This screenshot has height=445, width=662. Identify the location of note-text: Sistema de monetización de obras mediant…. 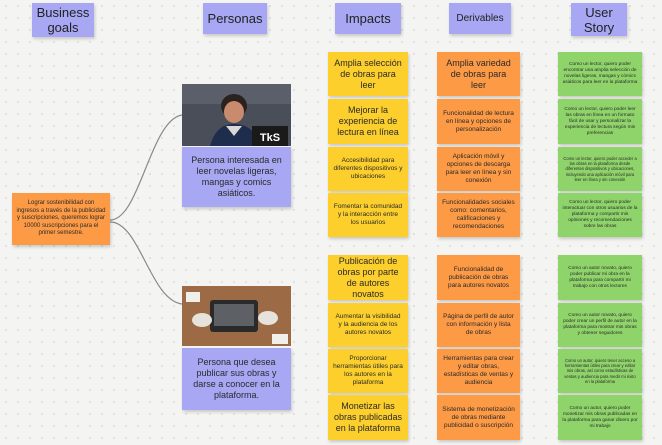
(478, 417).